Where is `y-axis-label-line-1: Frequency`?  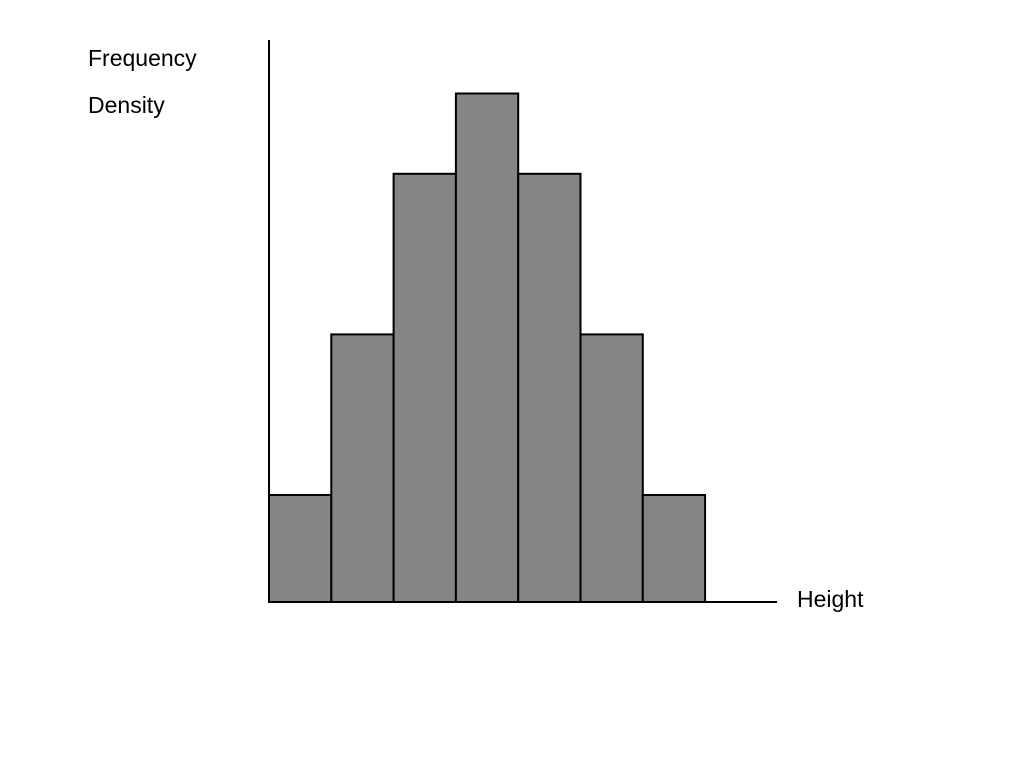 y-axis-label-line-1: Frequency is located at coordinates (142, 58).